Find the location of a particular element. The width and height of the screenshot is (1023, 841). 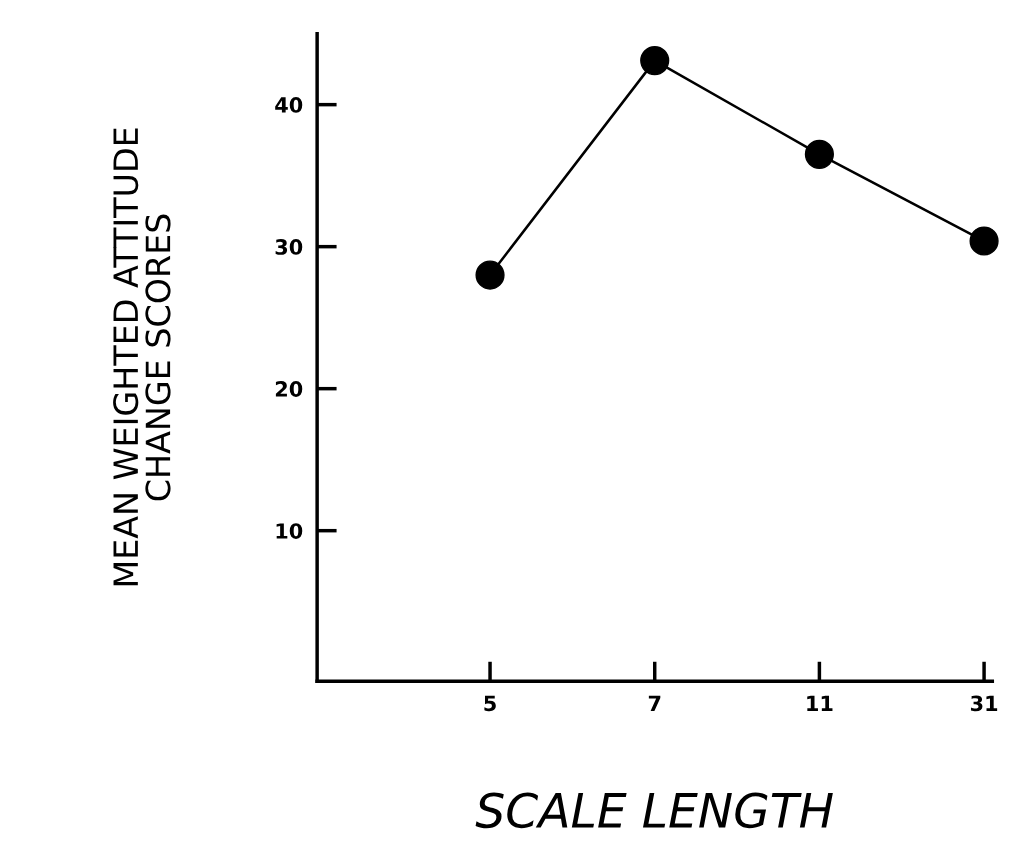

x-tick-label: 5 is located at coordinates (490, 703).